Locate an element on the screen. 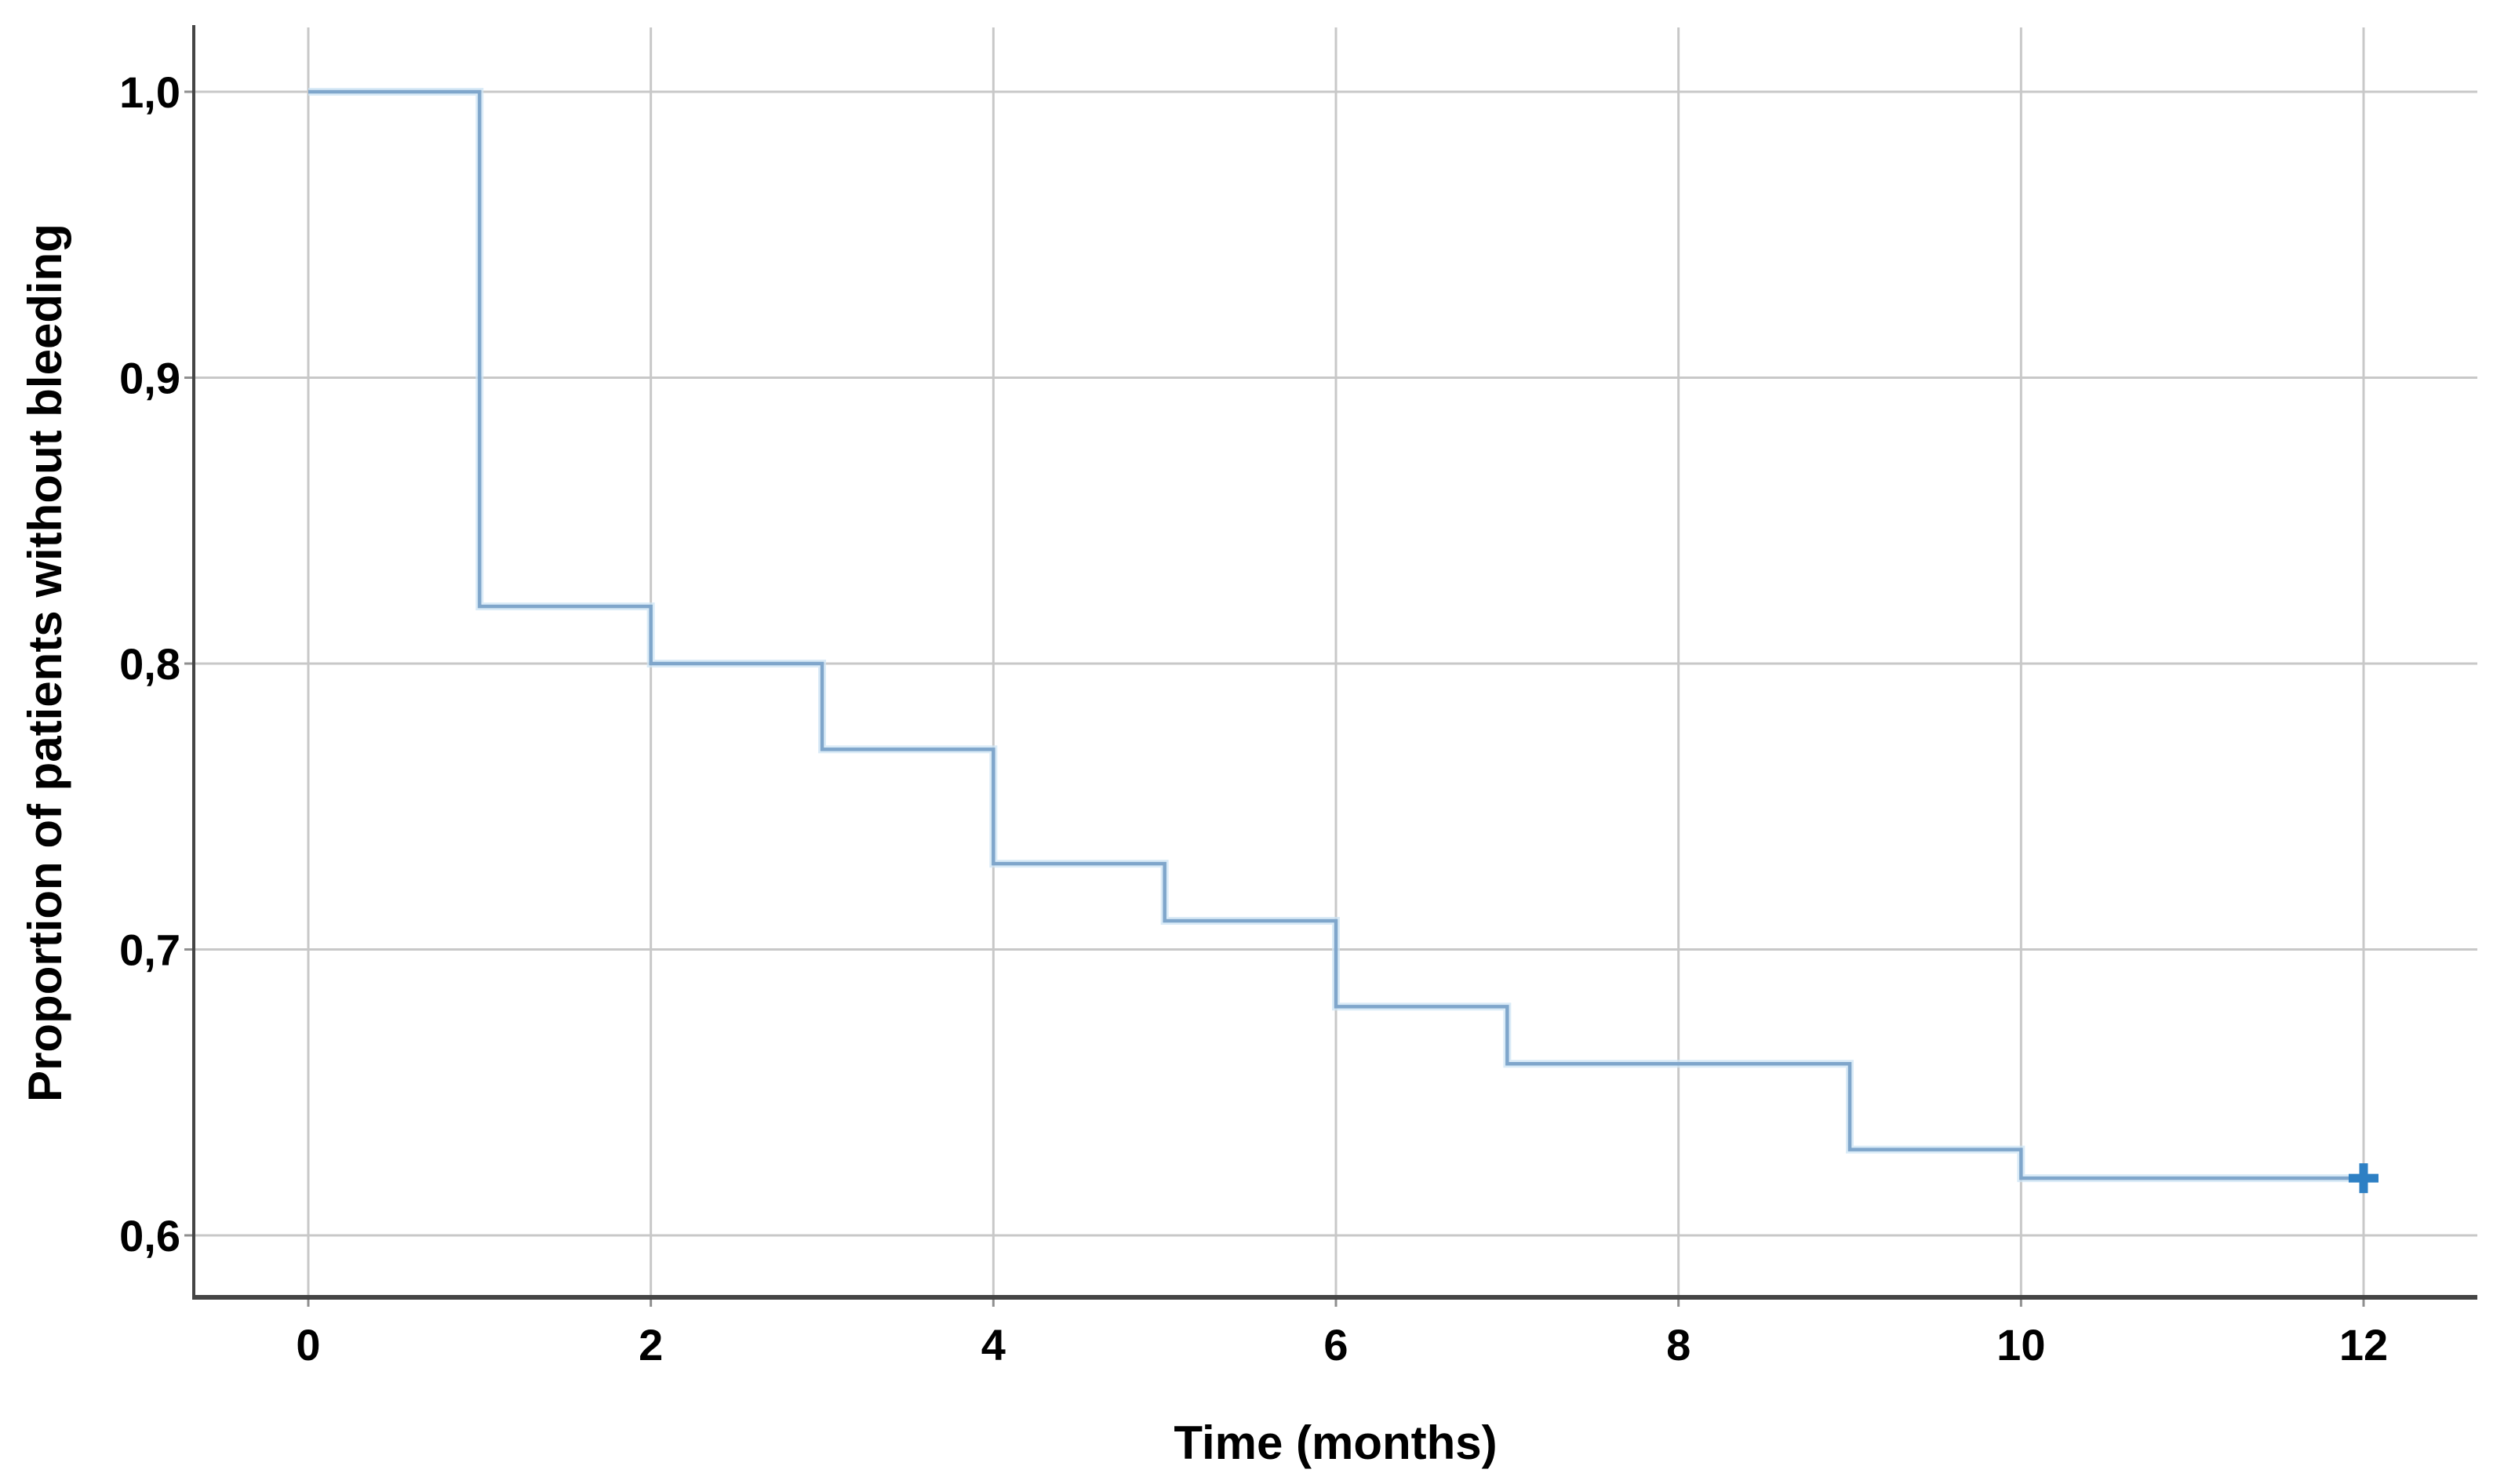  x-tick-label: 6 is located at coordinates (1335, 1344).